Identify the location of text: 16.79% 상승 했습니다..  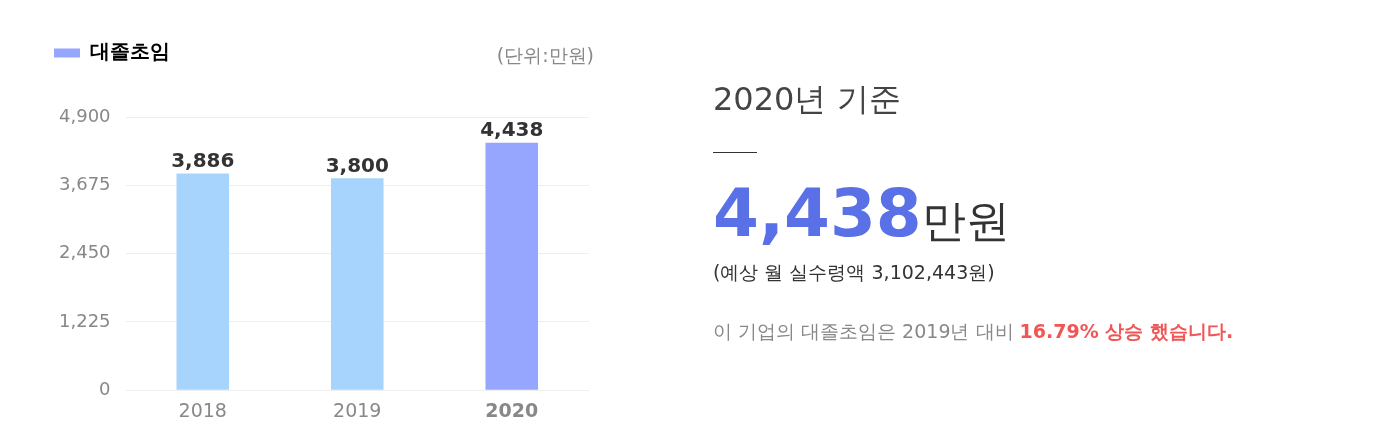
(1126, 331).